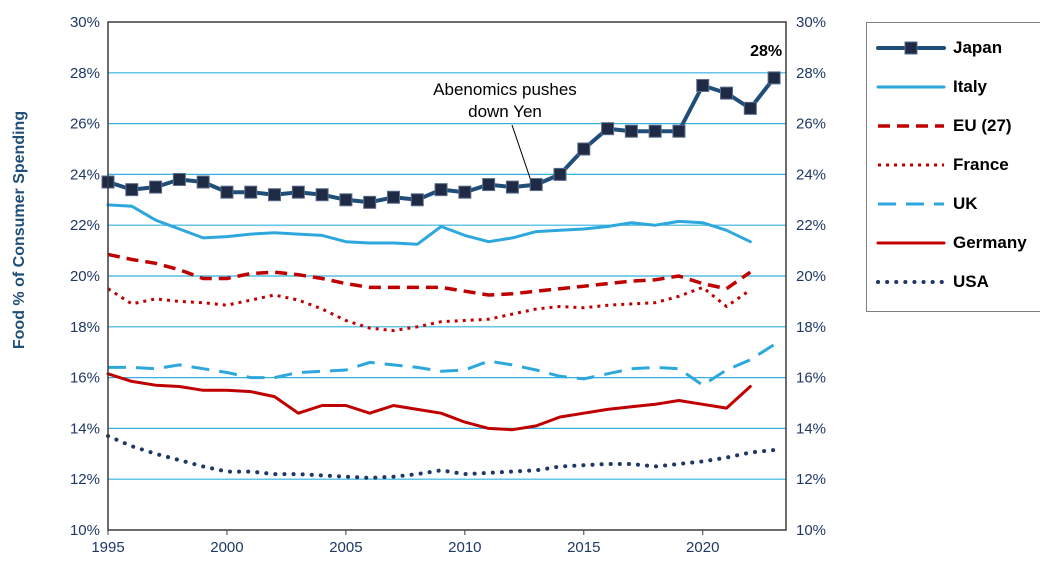 The image size is (1040, 577). What do you see at coordinates (85, 479) in the screenshot?
I see `y-tick-label-left: 12%` at bounding box center [85, 479].